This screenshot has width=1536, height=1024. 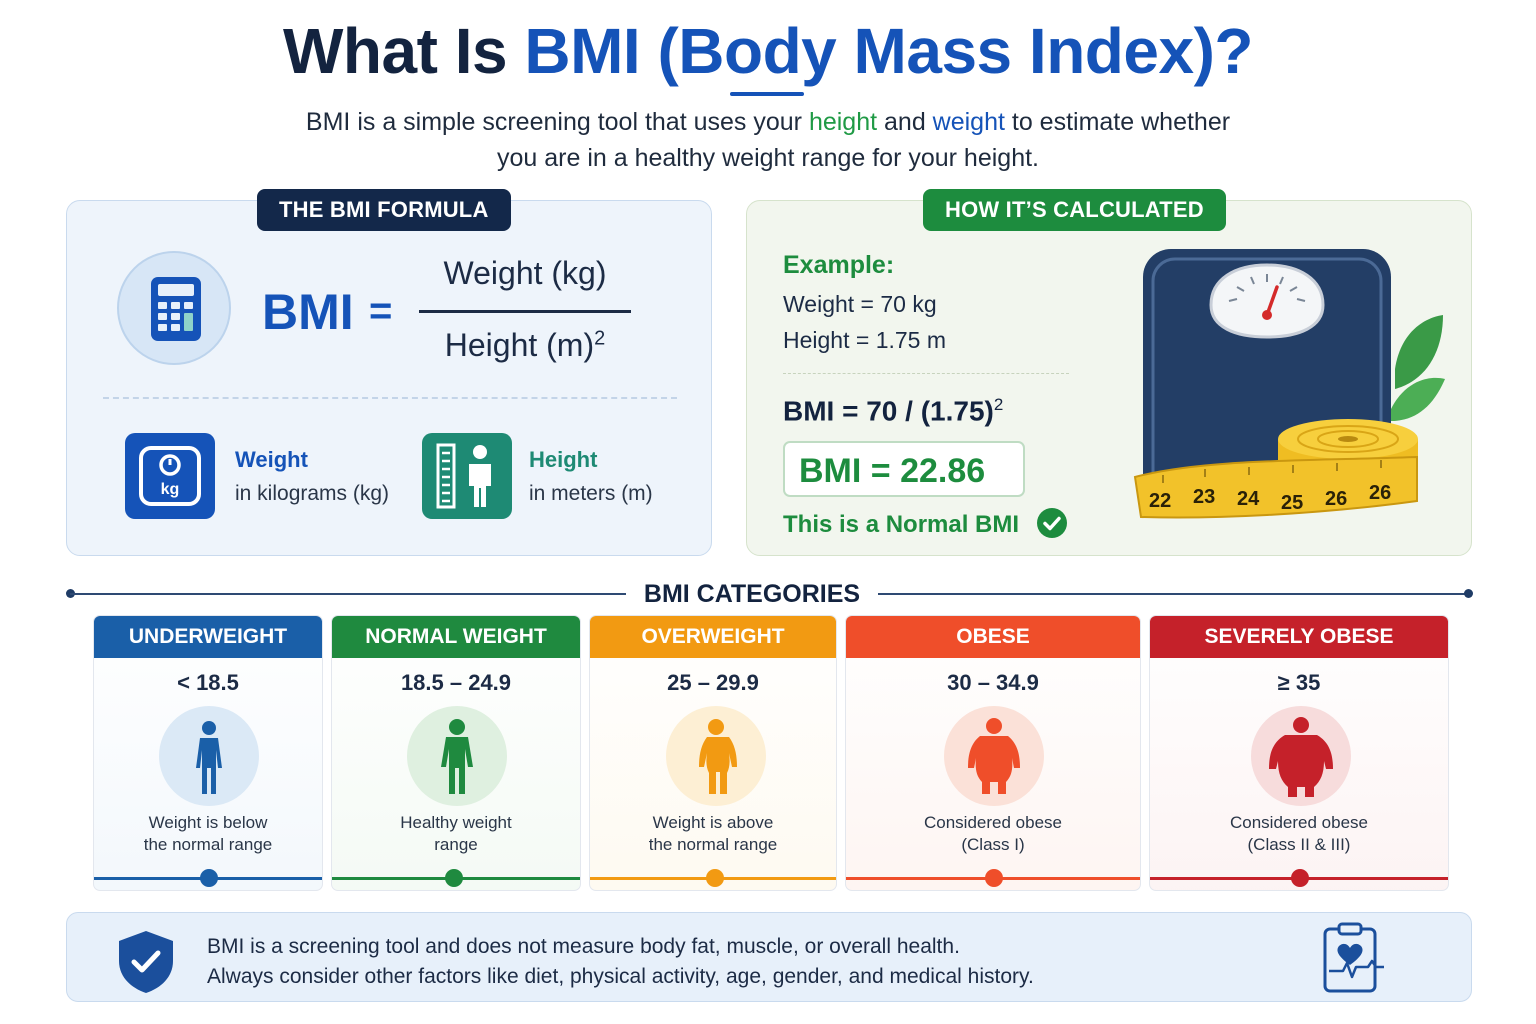 I want to click on desc-line1: Weight is below, so click(x=208, y=822).